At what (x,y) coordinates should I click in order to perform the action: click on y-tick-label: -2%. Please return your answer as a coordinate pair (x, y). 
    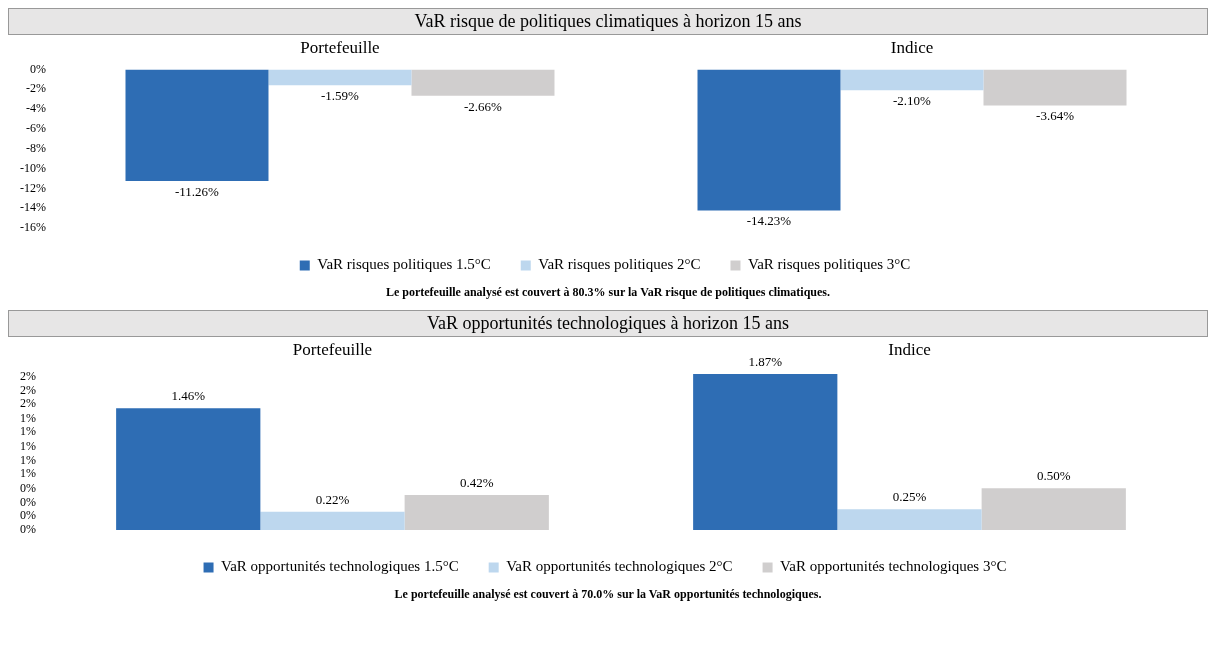
    Looking at the image, I should click on (35, 88).